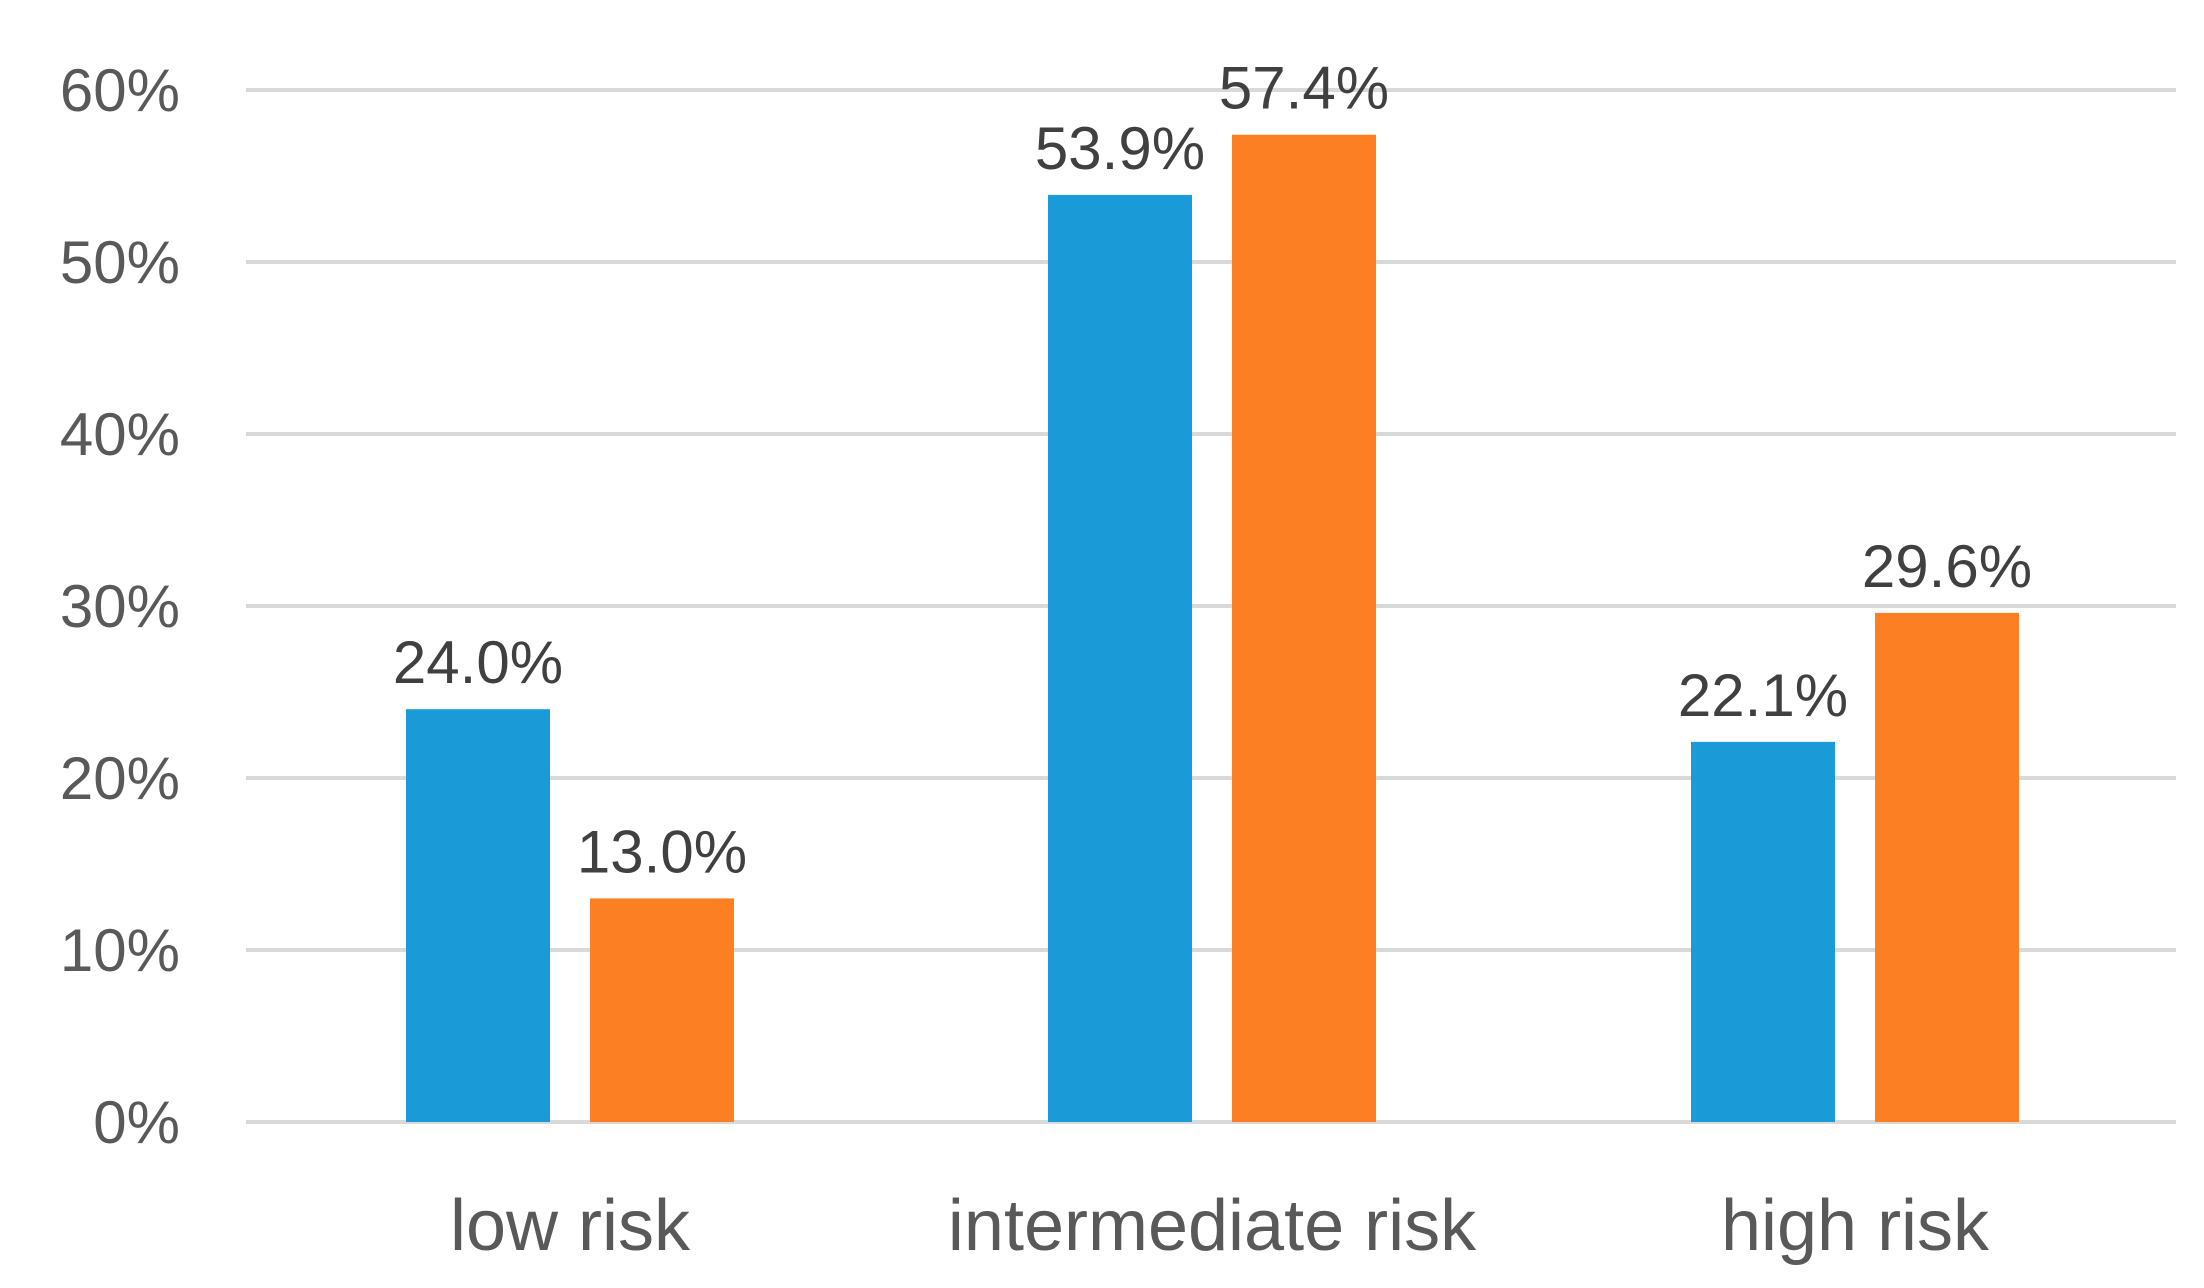 This screenshot has height=1288, width=2204. I want to click on data-label: 53.9%, so click(1120, 148).